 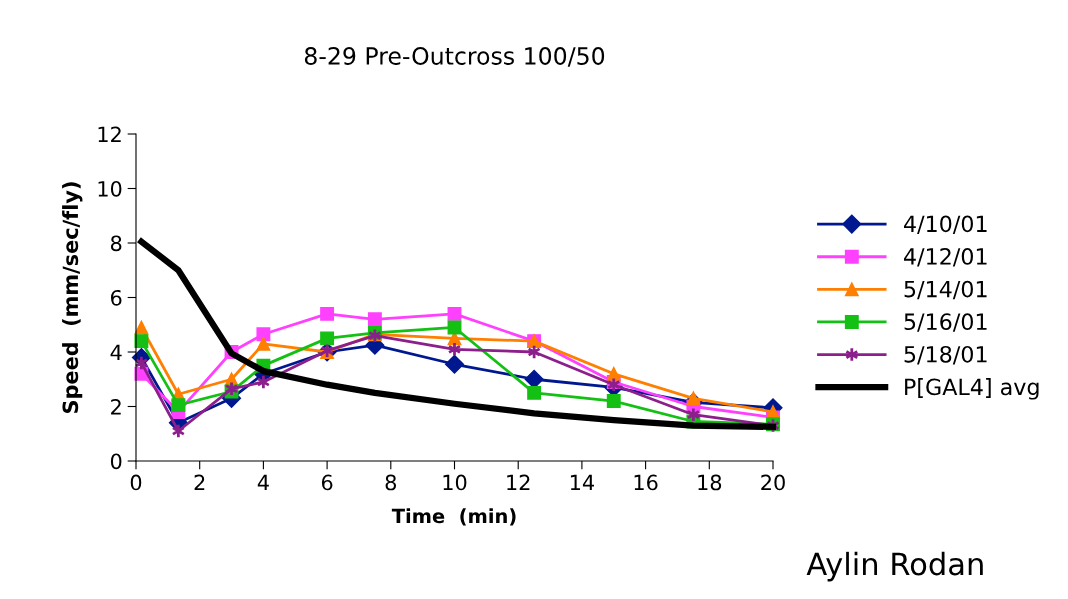 What do you see at coordinates (972, 389) in the screenshot?
I see `legend-label: P[GAL4] avg` at bounding box center [972, 389].